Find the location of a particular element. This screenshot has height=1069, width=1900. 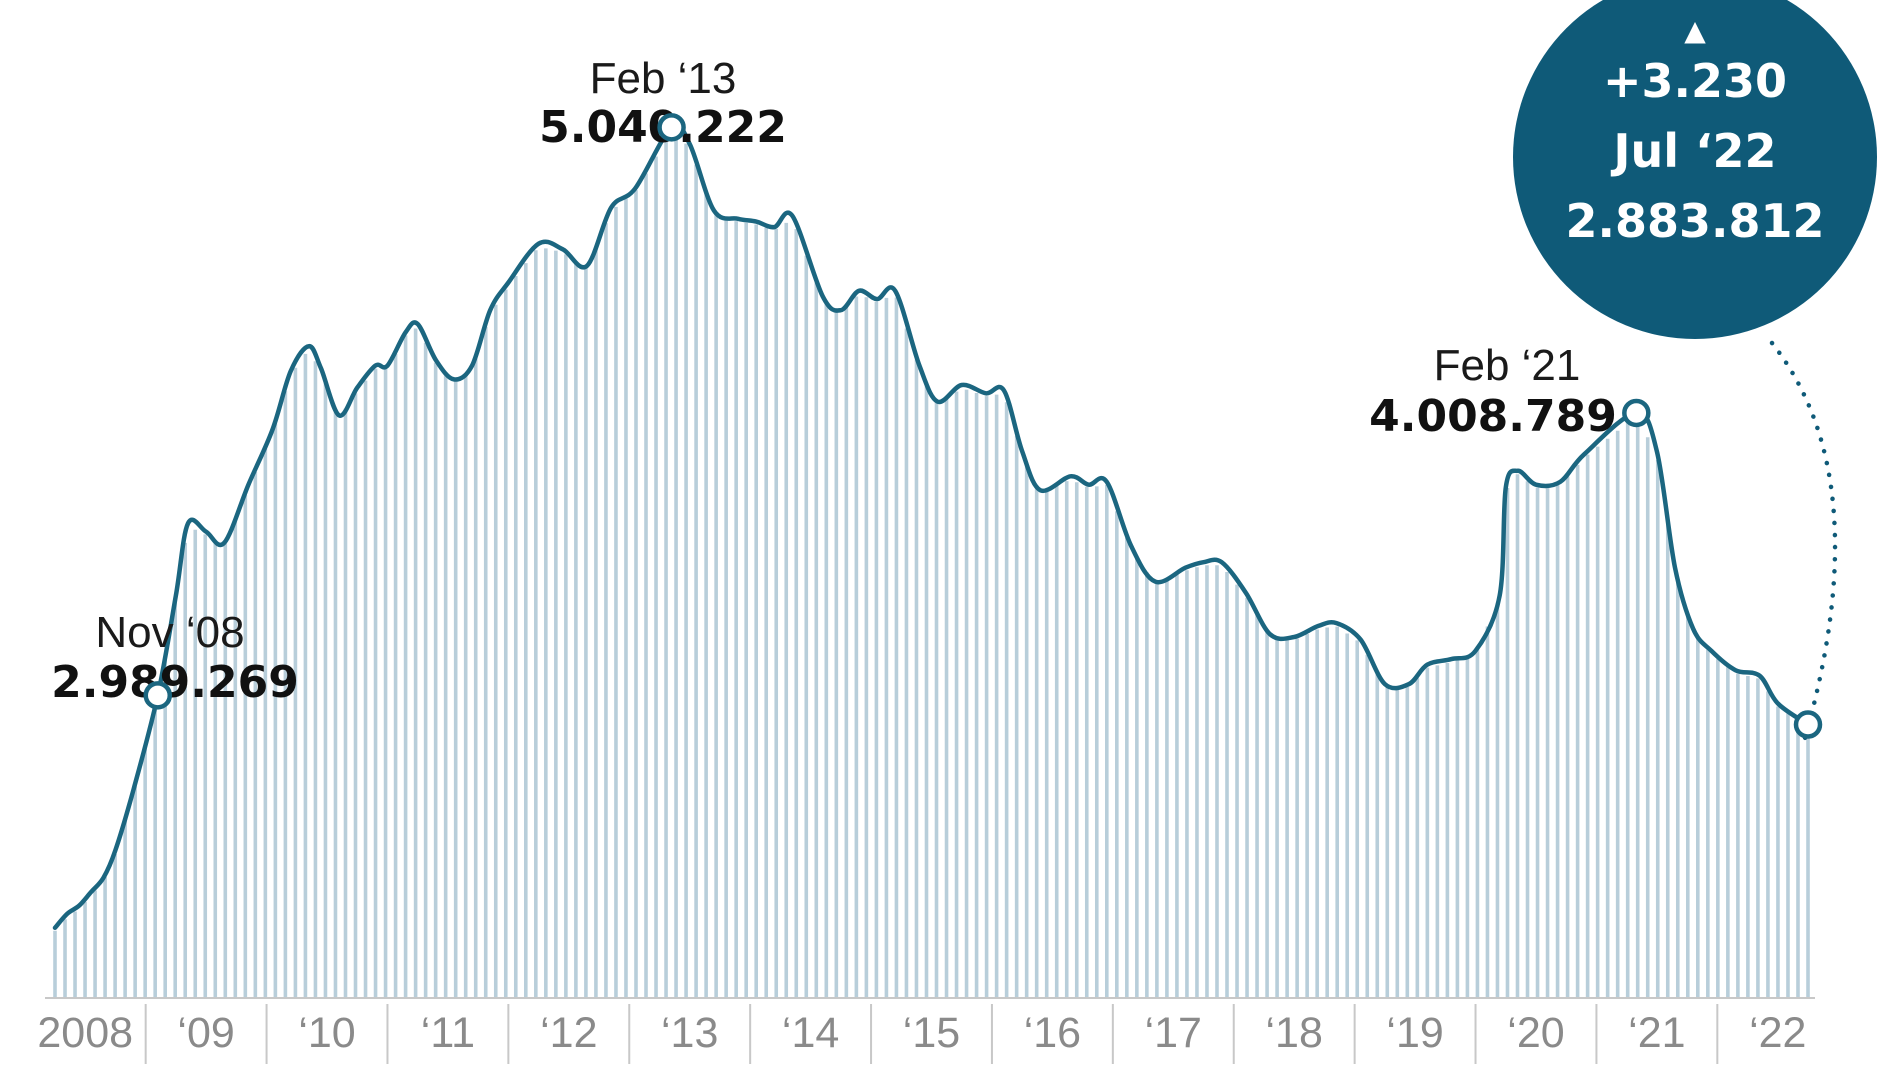

annotation-date-nov08: Nov ‘08 is located at coordinates (169, 632).